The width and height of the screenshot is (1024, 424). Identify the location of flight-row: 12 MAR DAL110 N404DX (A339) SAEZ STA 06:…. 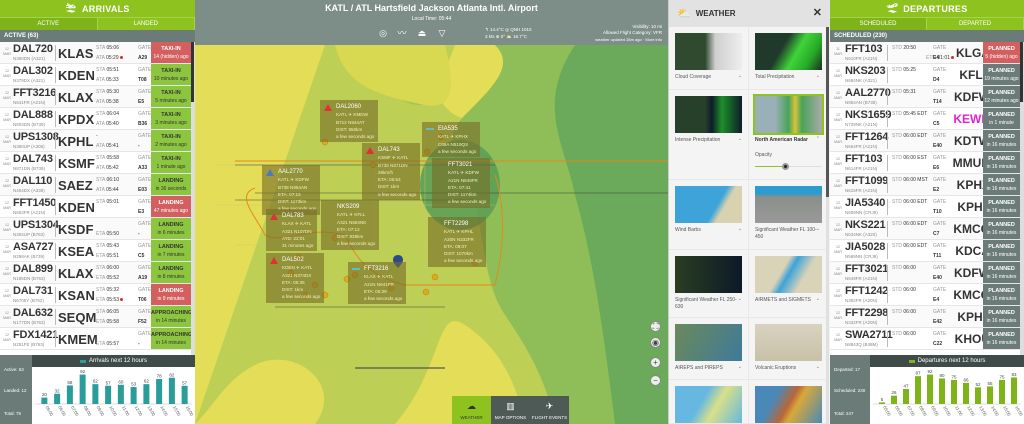
(95, 185).